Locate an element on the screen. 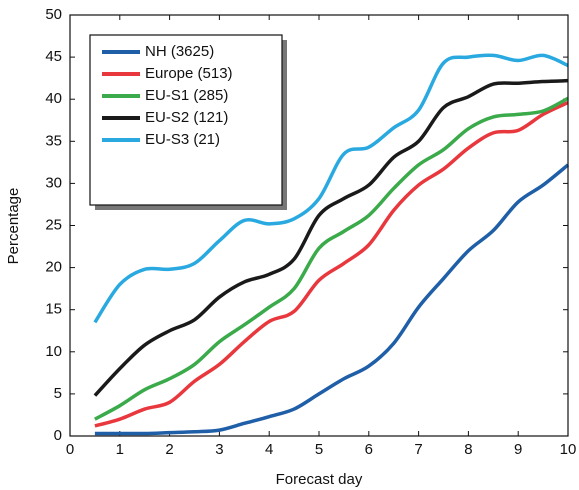 This screenshot has height=490, width=579. x-tick-label: 0 is located at coordinates (70, 449).